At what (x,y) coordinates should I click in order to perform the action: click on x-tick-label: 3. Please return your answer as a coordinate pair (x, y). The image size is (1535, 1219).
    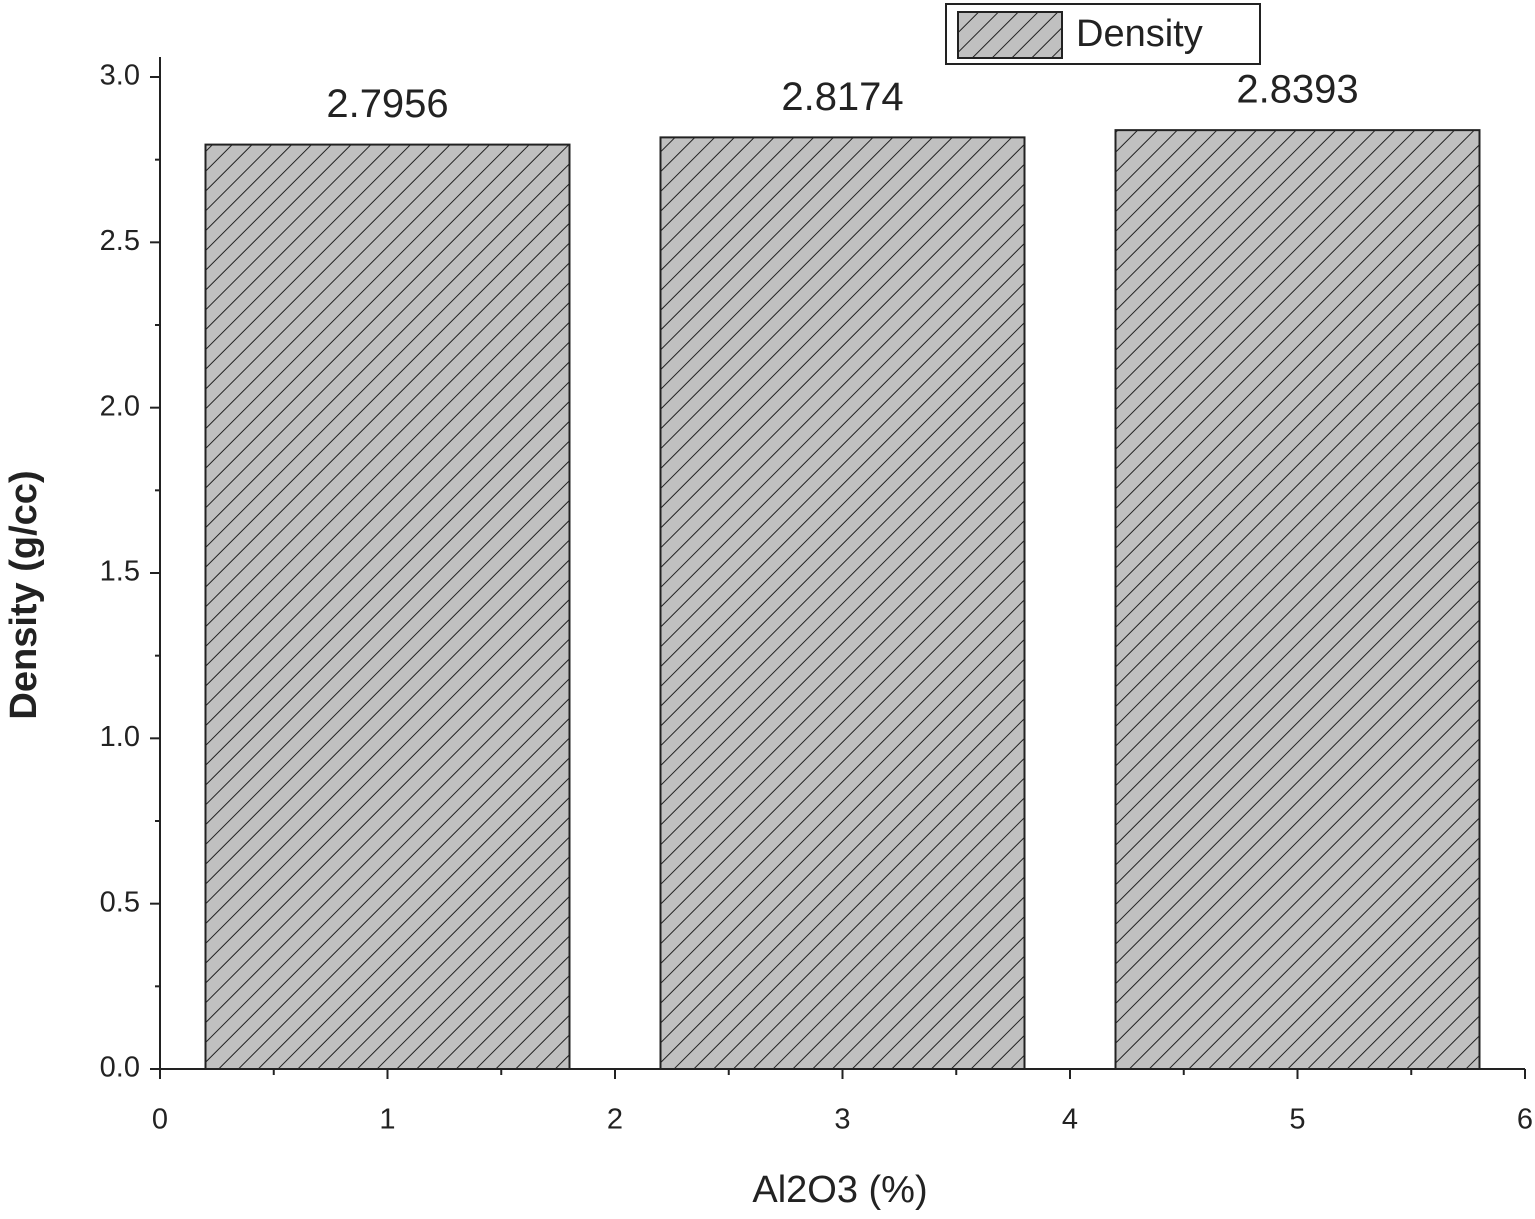
    Looking at the image, I should click on (842, 1120).